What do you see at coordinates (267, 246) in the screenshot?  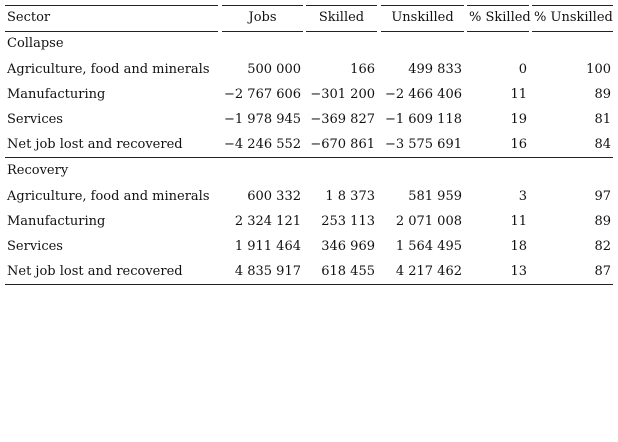 I see `table-cell: 1 911 464` at bounding box center [267, 246].